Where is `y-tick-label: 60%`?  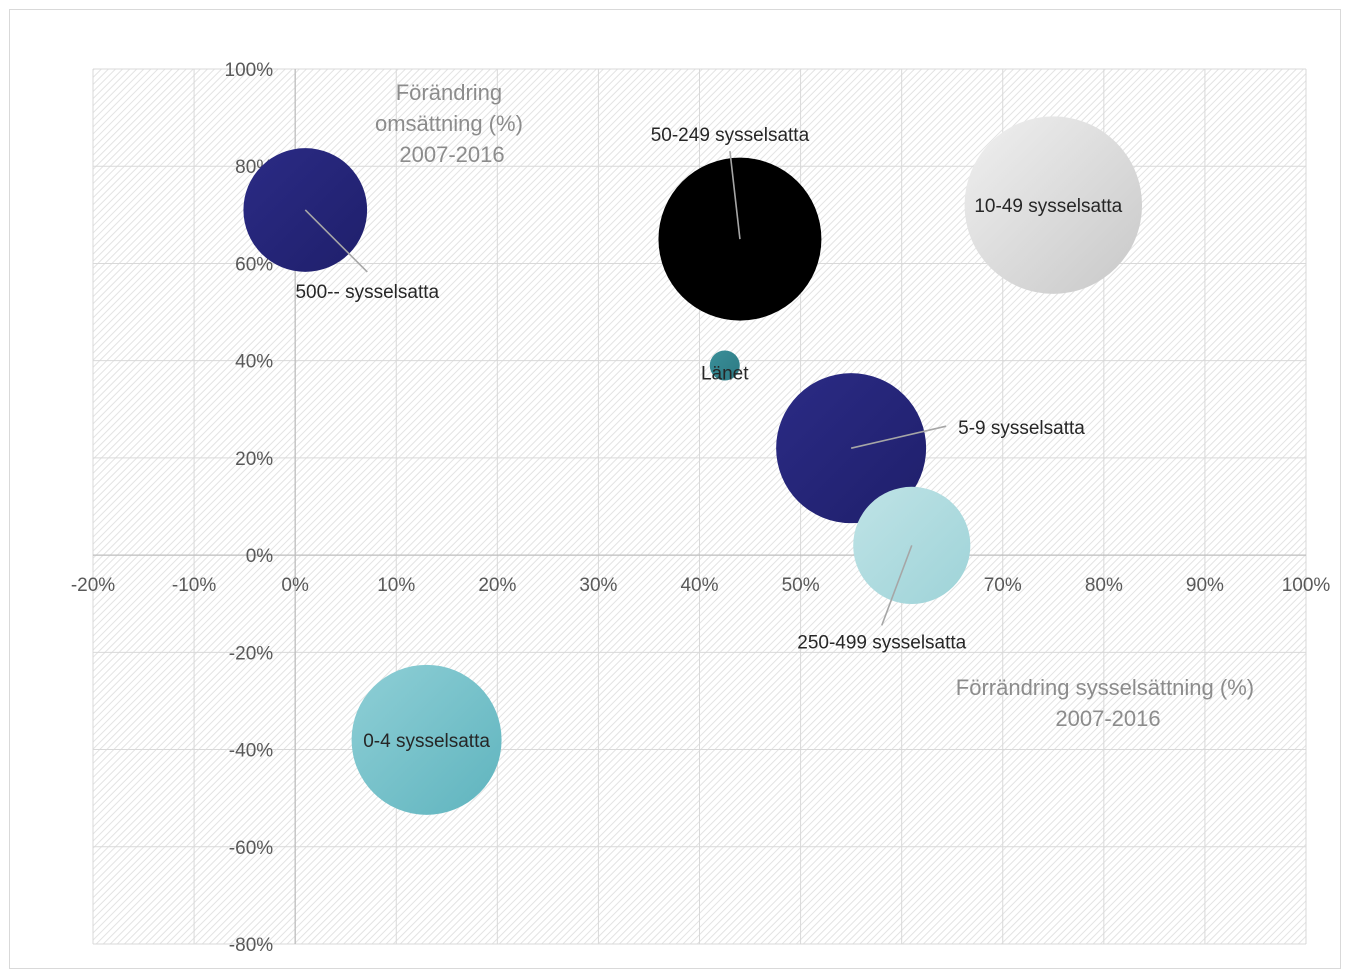
y-tick-label: 60% is located at coordinates (254, 264).